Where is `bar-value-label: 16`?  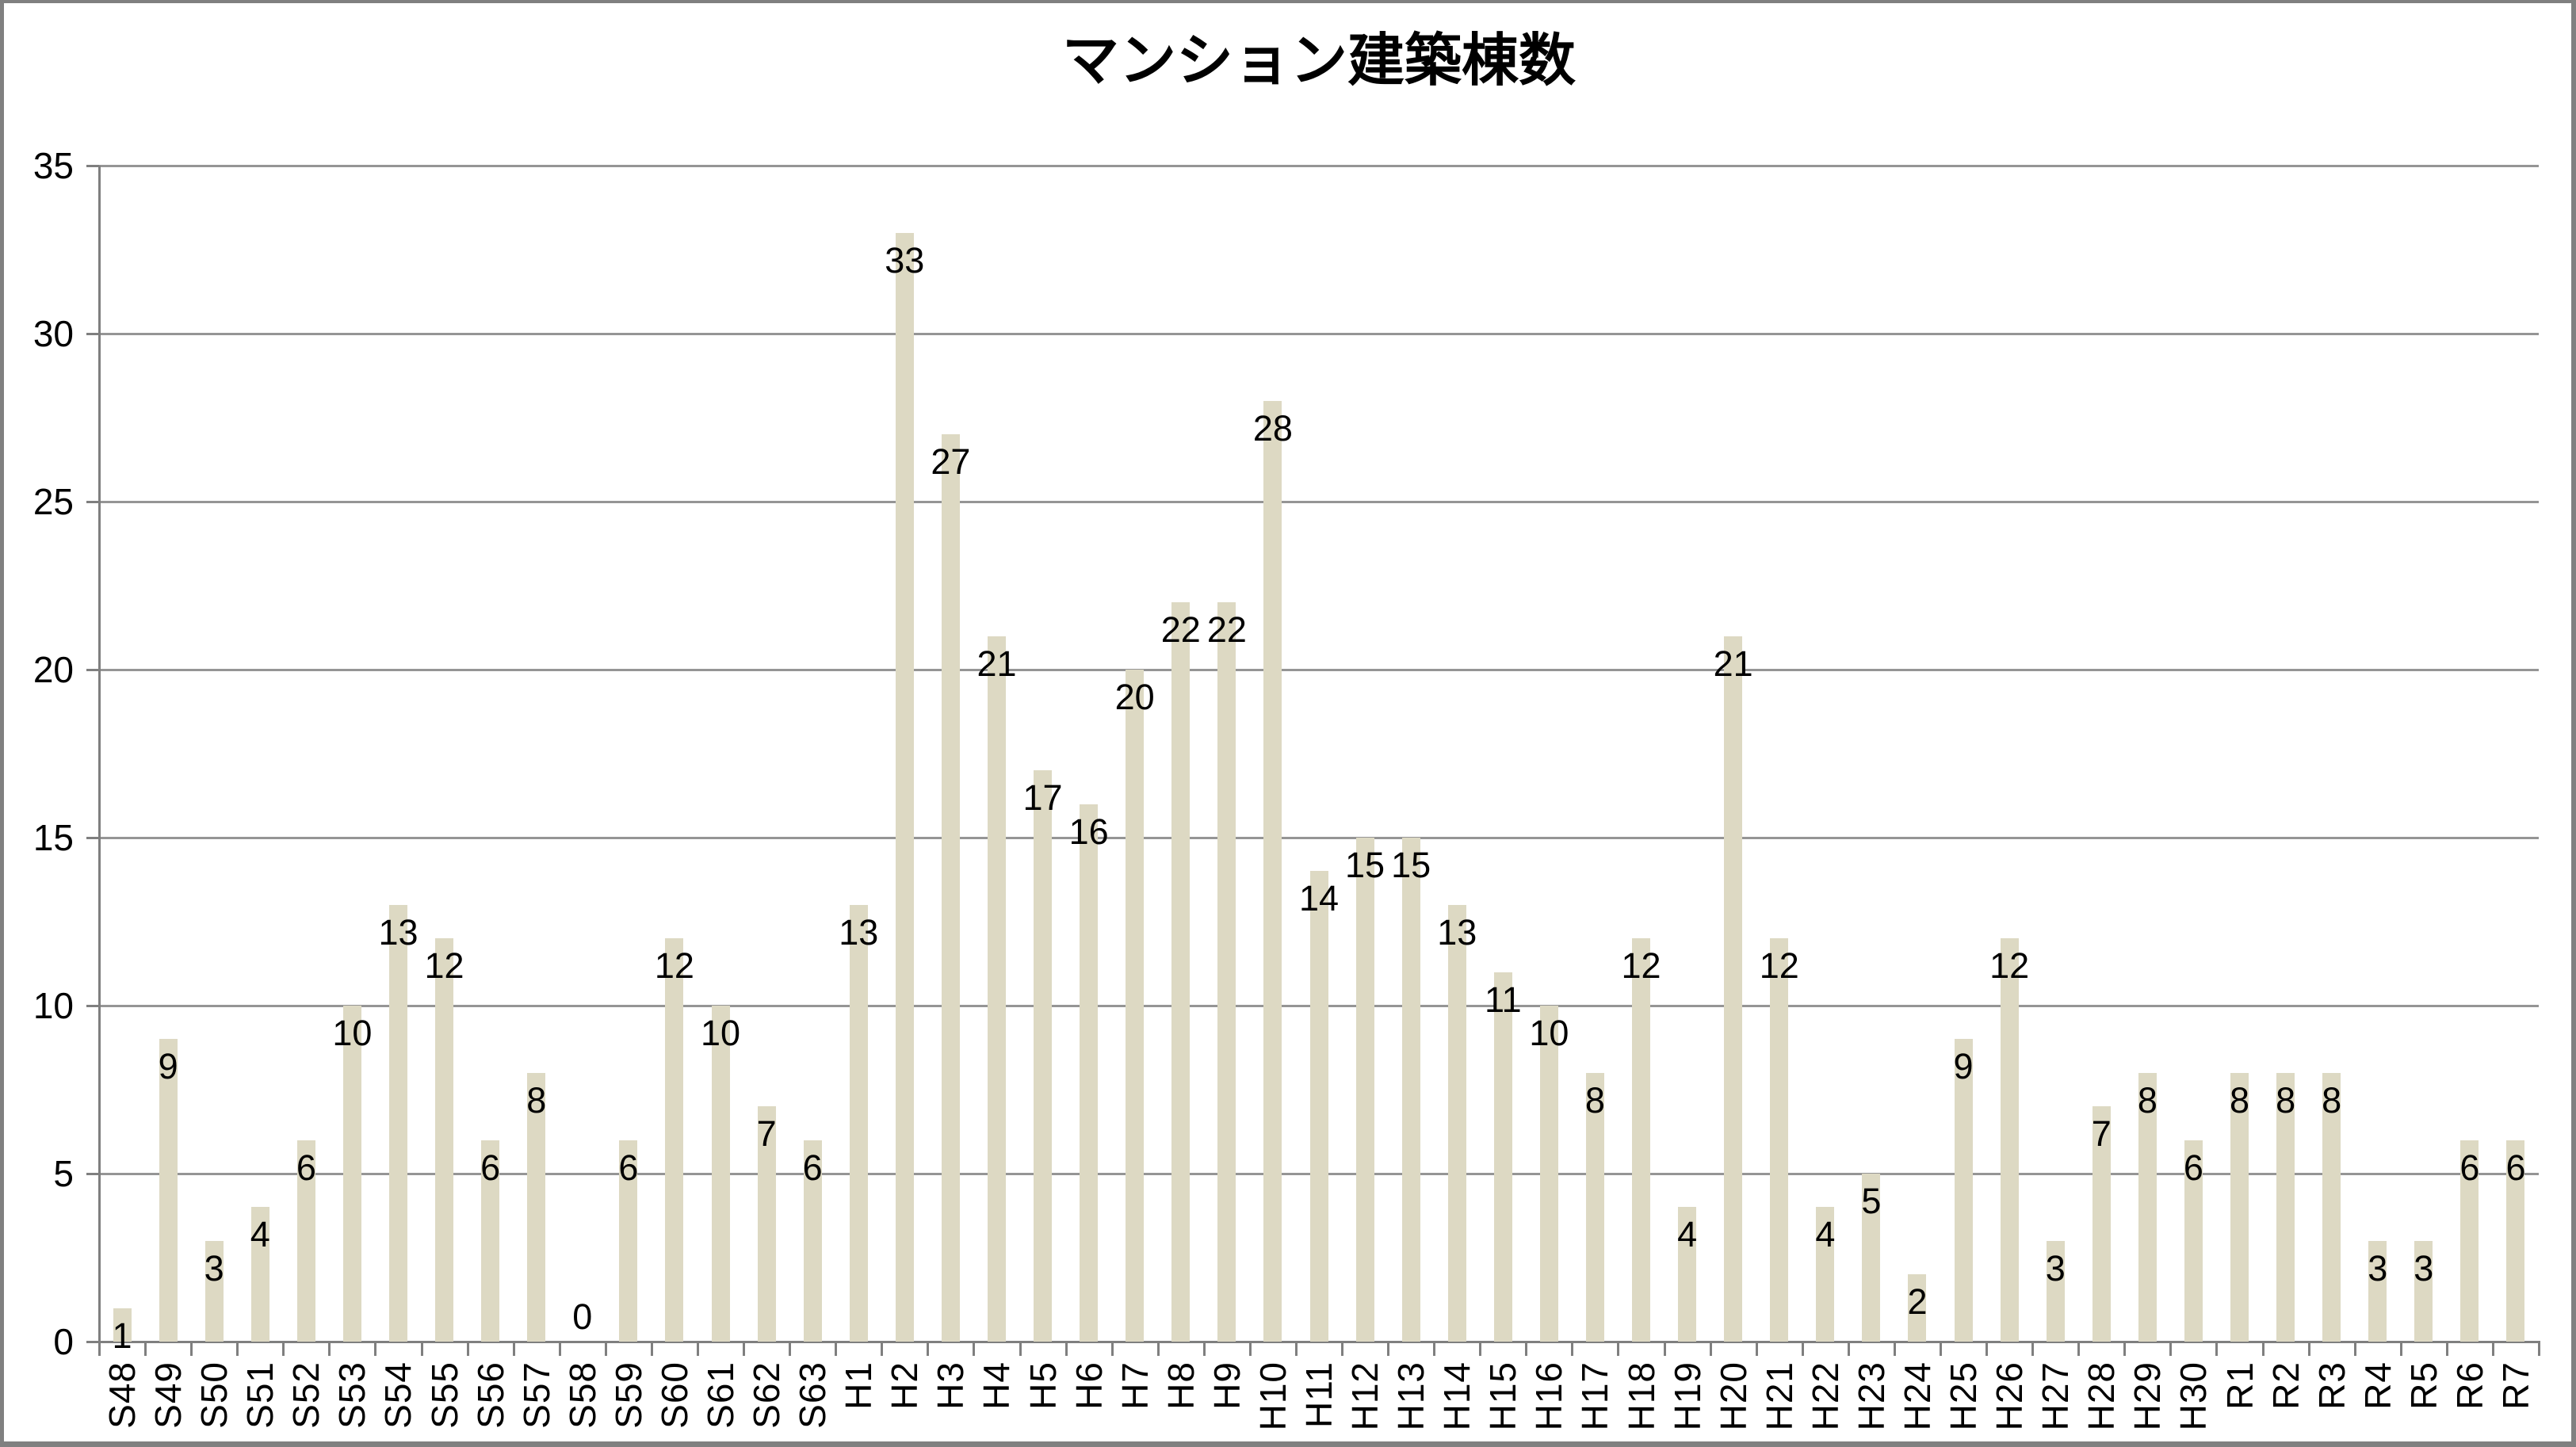 bar-value-label: 16 is located at coordinates (1088, 832).